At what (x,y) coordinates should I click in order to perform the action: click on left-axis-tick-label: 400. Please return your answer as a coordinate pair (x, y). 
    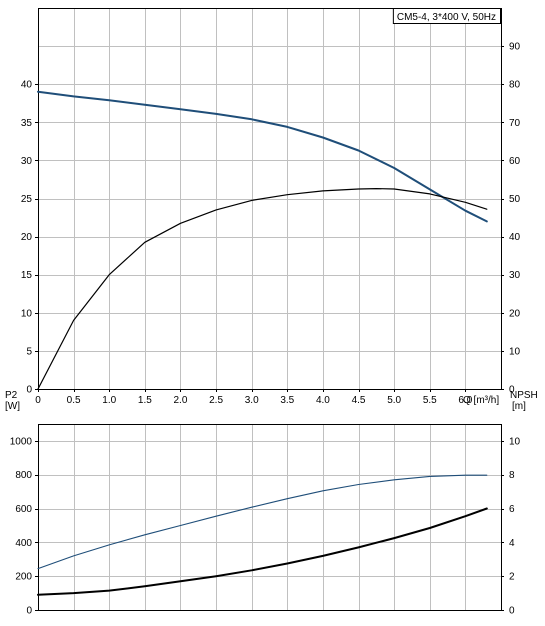
    Looking at the image, I should click on (23, 543).